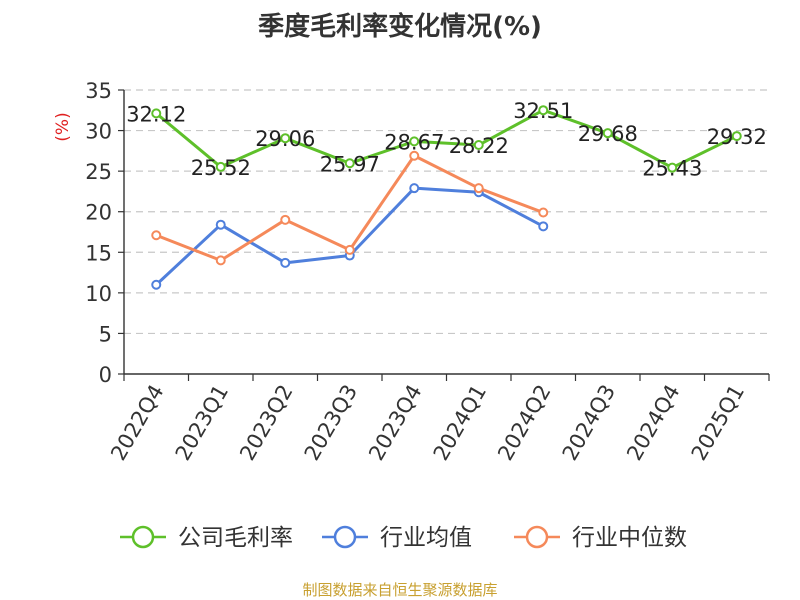  I want to click on data-label: 25.97, so click(350, 164).